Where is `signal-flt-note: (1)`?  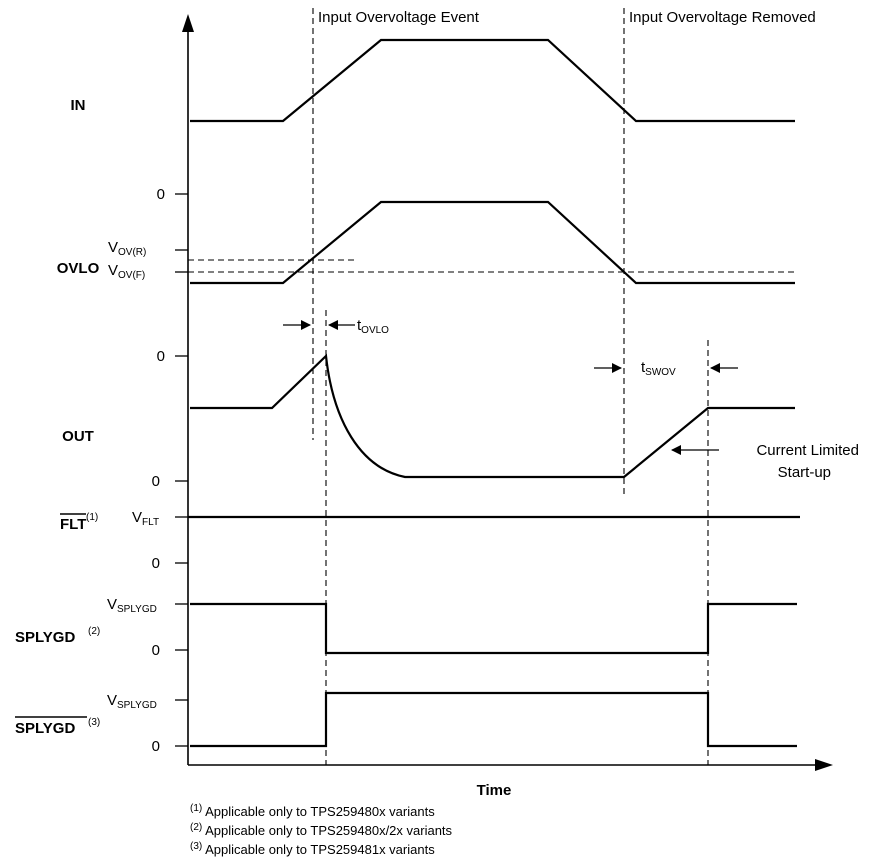
signal-flt-note: (1) is located at coordinates (92, 517).